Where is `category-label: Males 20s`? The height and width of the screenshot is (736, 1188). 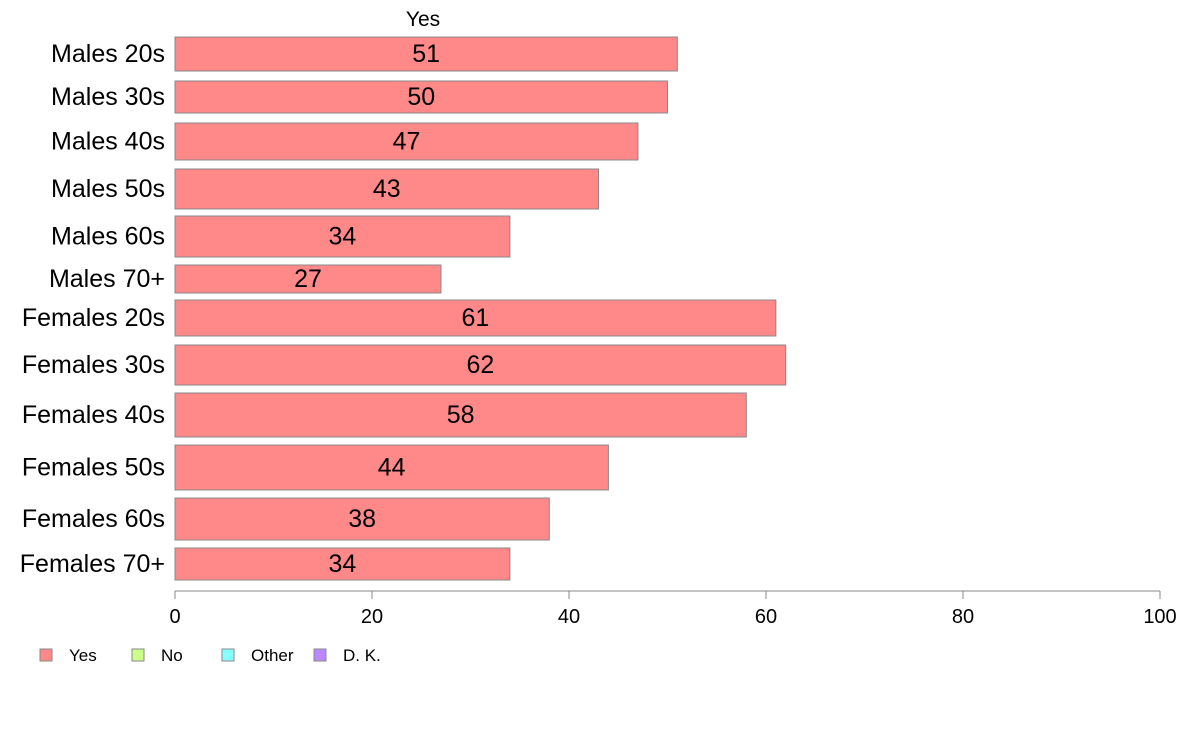 category-label: Males 20s is located at coordinates (108, 54).